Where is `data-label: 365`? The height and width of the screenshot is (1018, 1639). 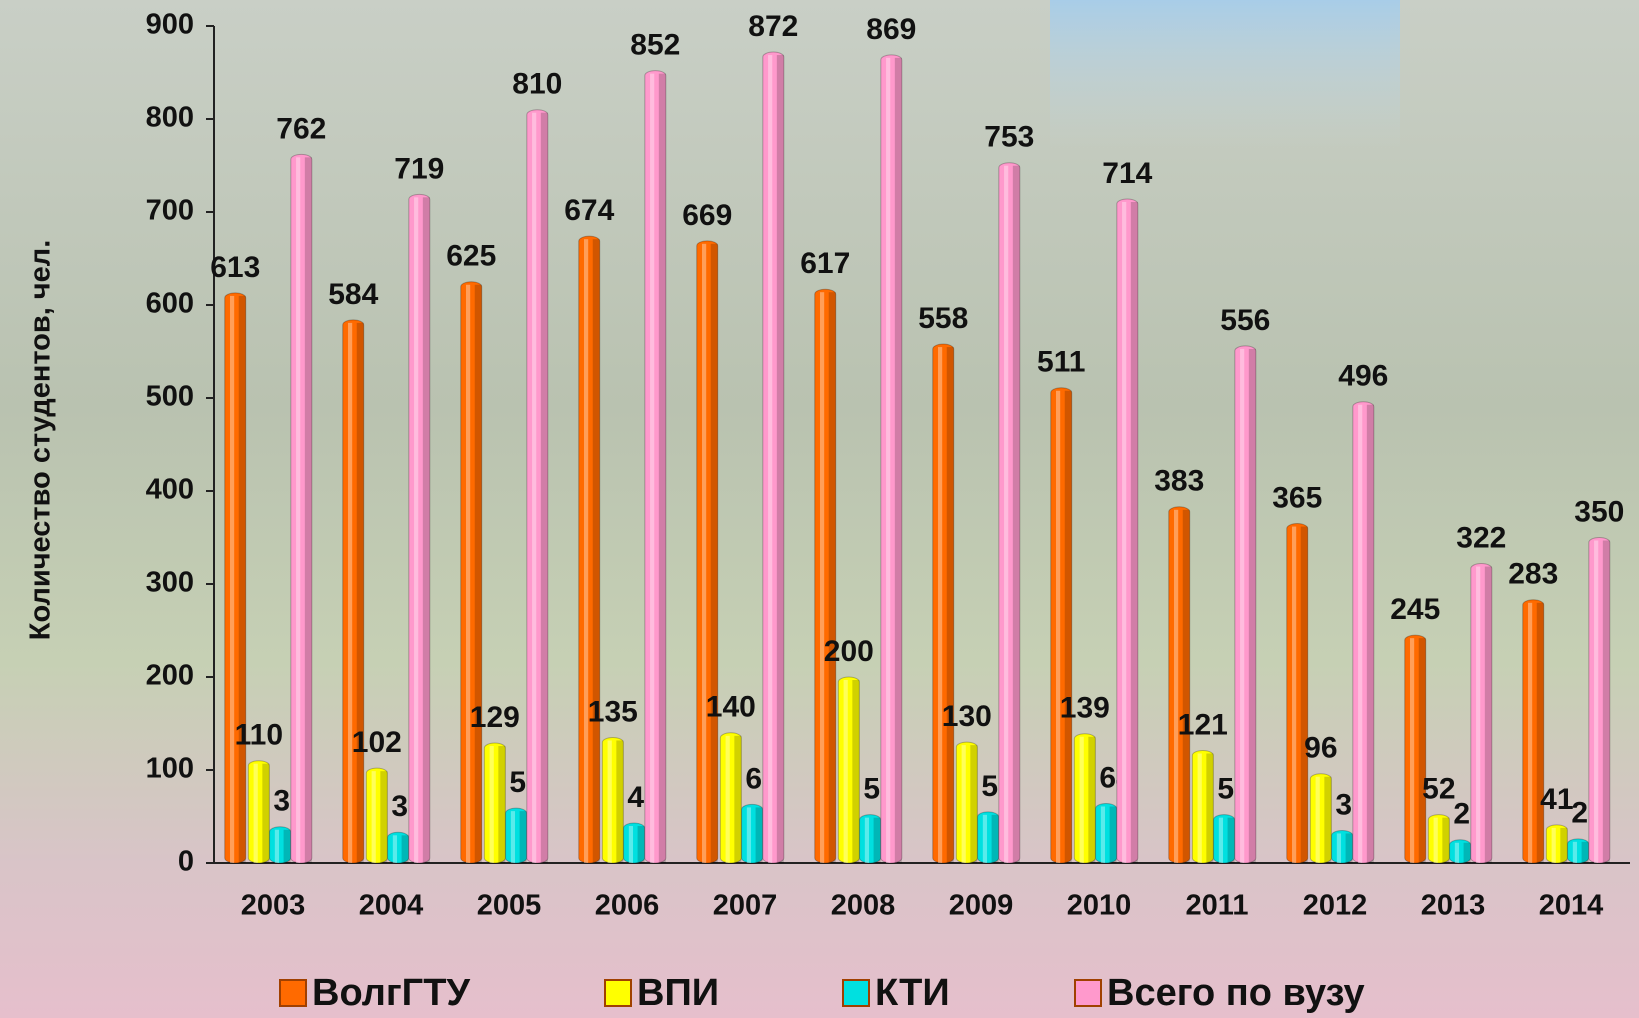 data-label: 365 is located at coordinates (1297, 497).